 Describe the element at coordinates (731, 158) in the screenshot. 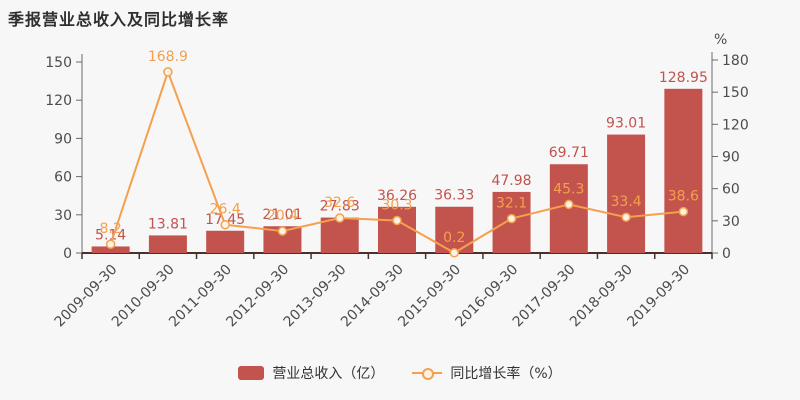

I see `right-axis-tick-label: 90` at that location.